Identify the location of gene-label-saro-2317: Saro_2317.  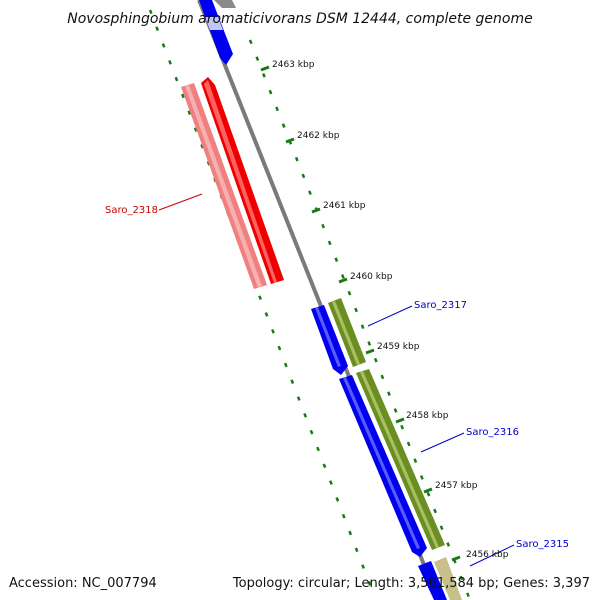
(440, 305).